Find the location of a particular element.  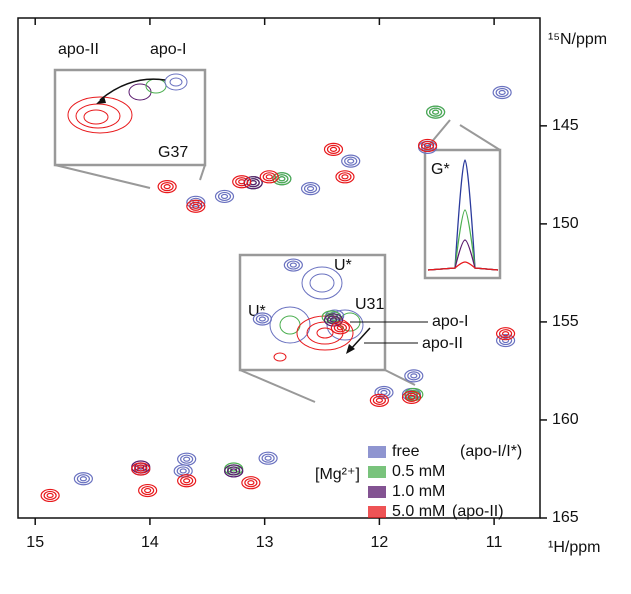

annotation: G* is located at coordinates (440, 169).